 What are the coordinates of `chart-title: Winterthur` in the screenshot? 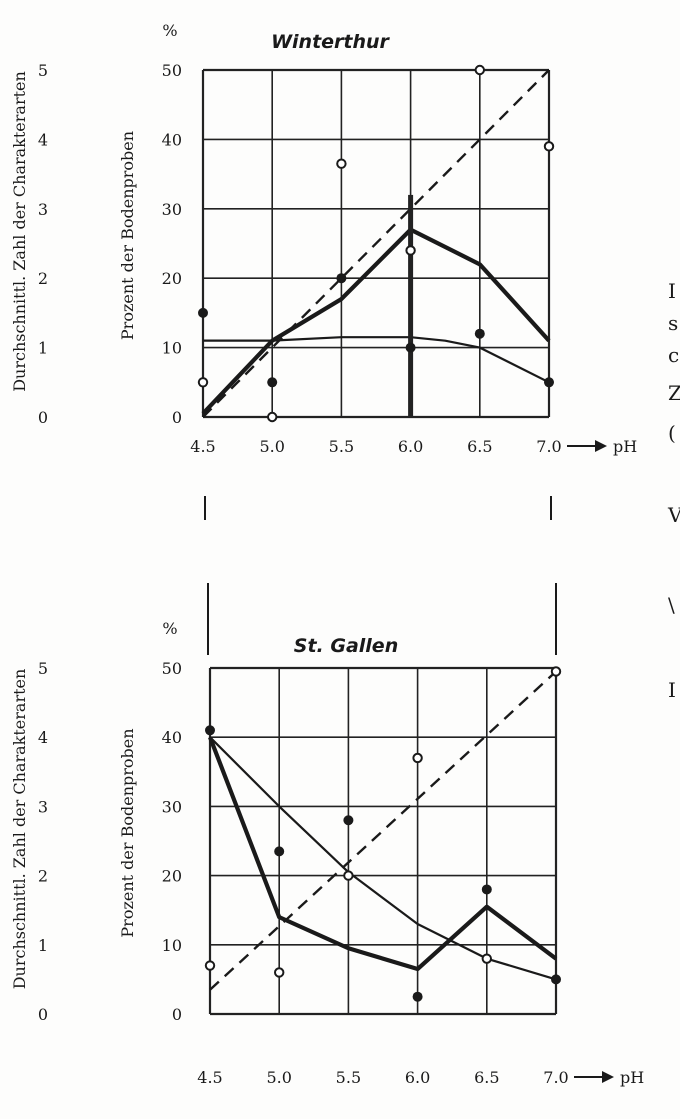 It's located at (330, 42).